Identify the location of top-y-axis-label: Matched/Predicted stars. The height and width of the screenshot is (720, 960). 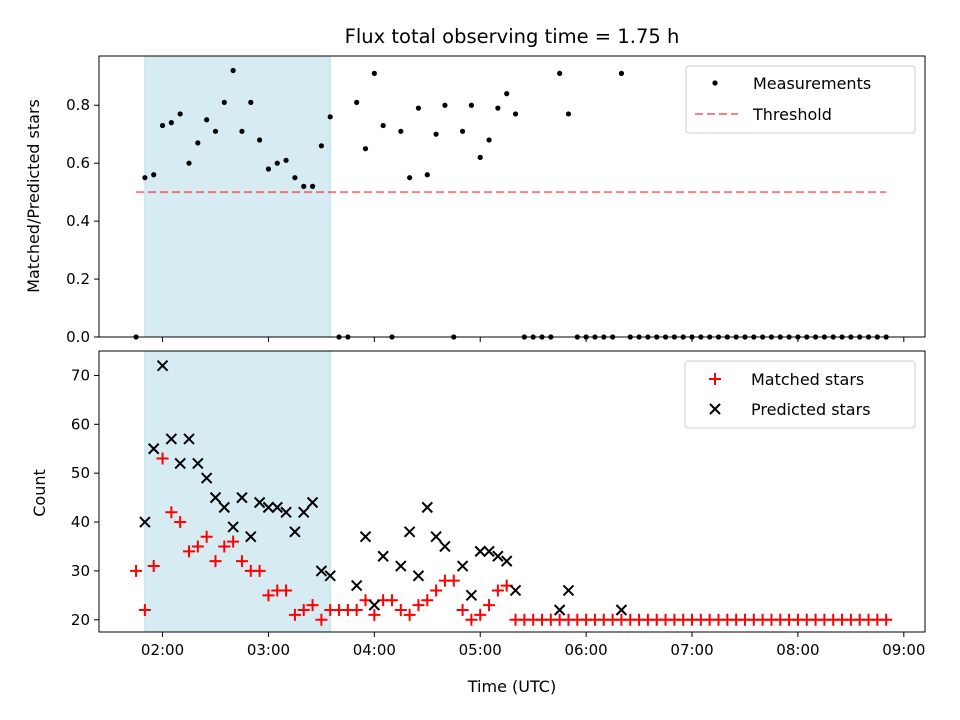
(33, 196).